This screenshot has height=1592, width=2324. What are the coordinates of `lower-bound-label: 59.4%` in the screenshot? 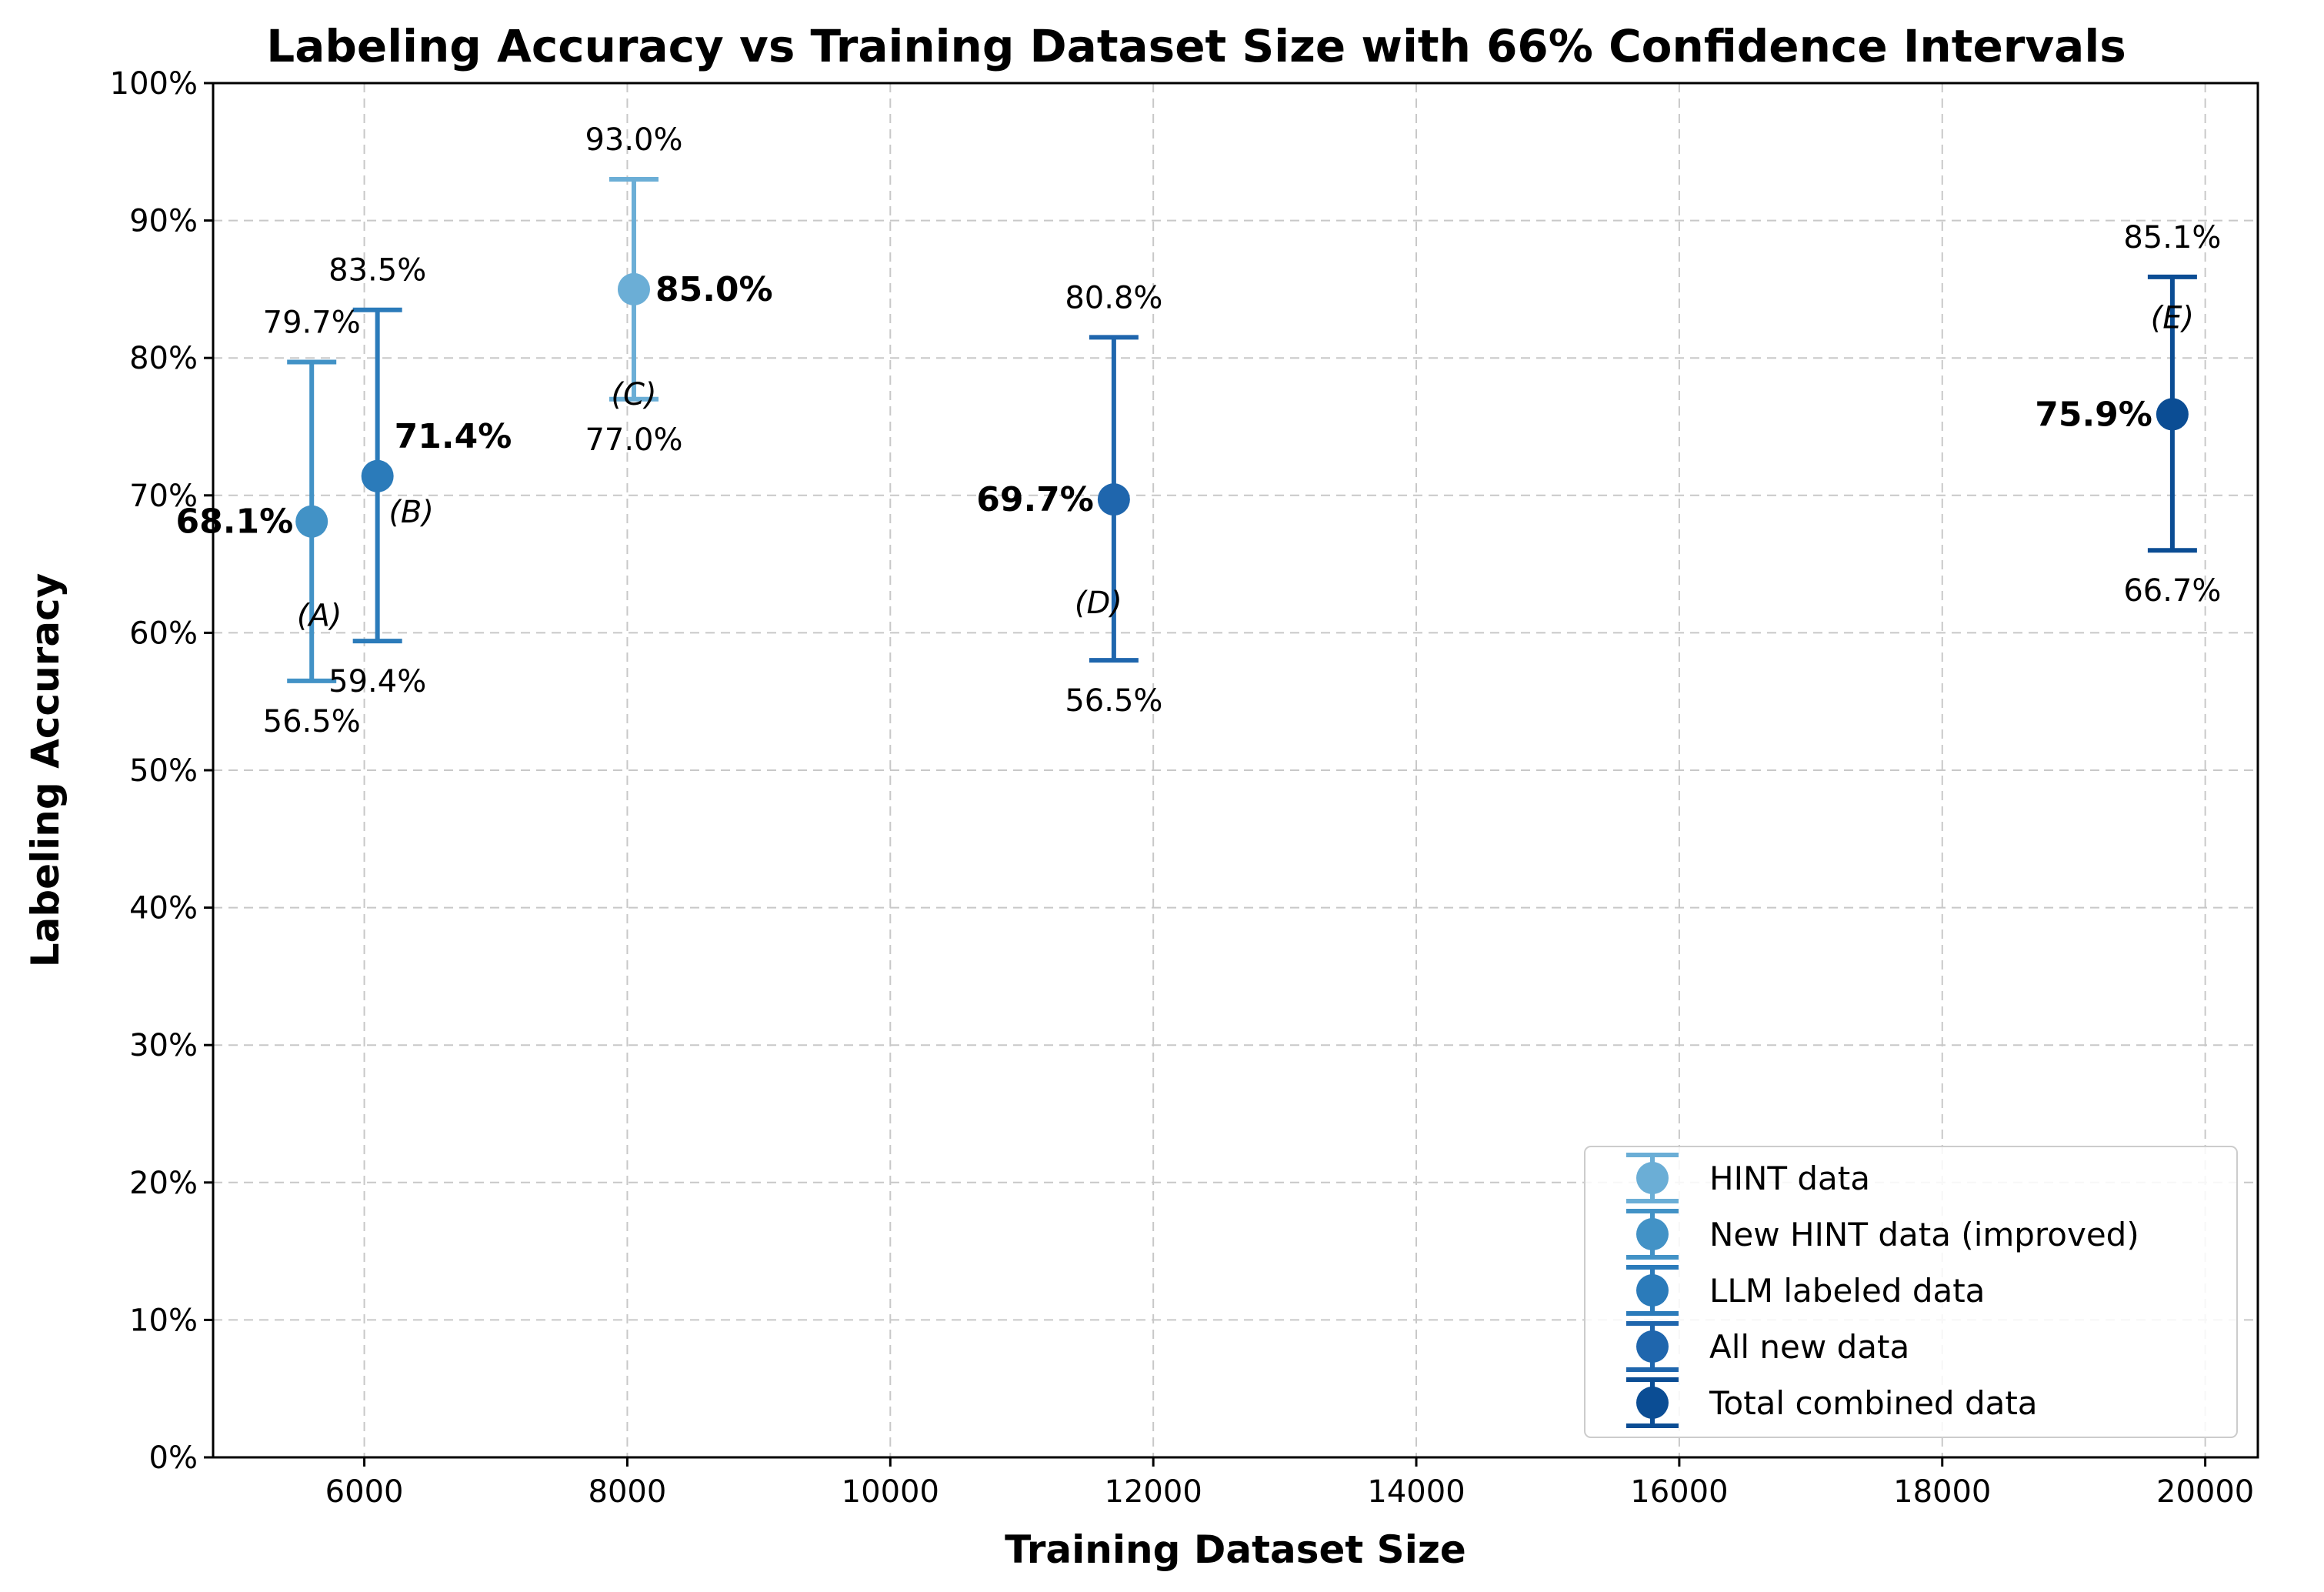 It's located at (377, 681).